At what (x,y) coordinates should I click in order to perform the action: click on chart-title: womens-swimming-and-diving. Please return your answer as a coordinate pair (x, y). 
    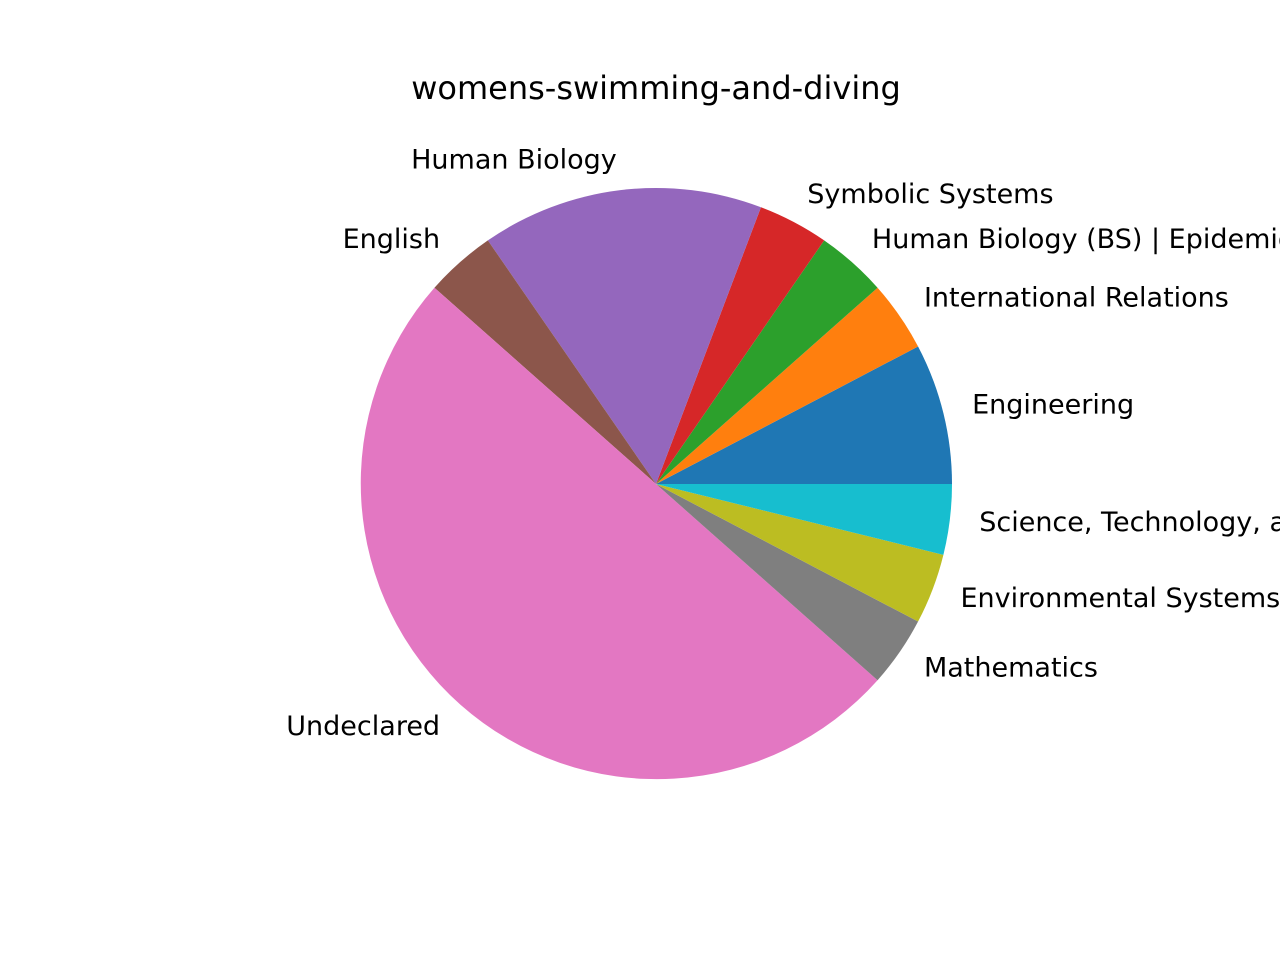
    Looking at the image, I should click on (656, 88).